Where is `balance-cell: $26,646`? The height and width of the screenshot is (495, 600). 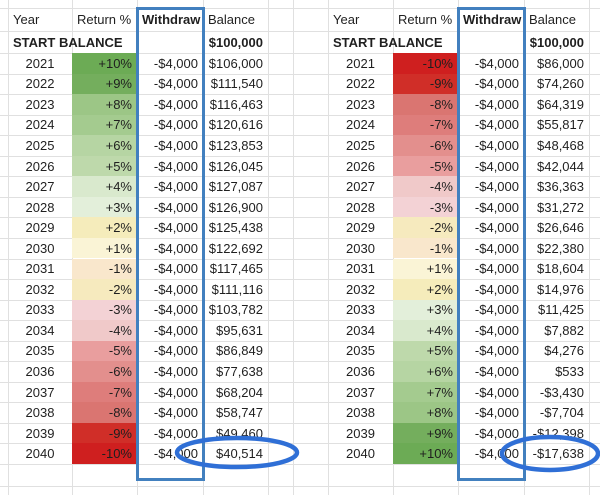
balance-cell: $26,646 is located at coordinates (560, 228).